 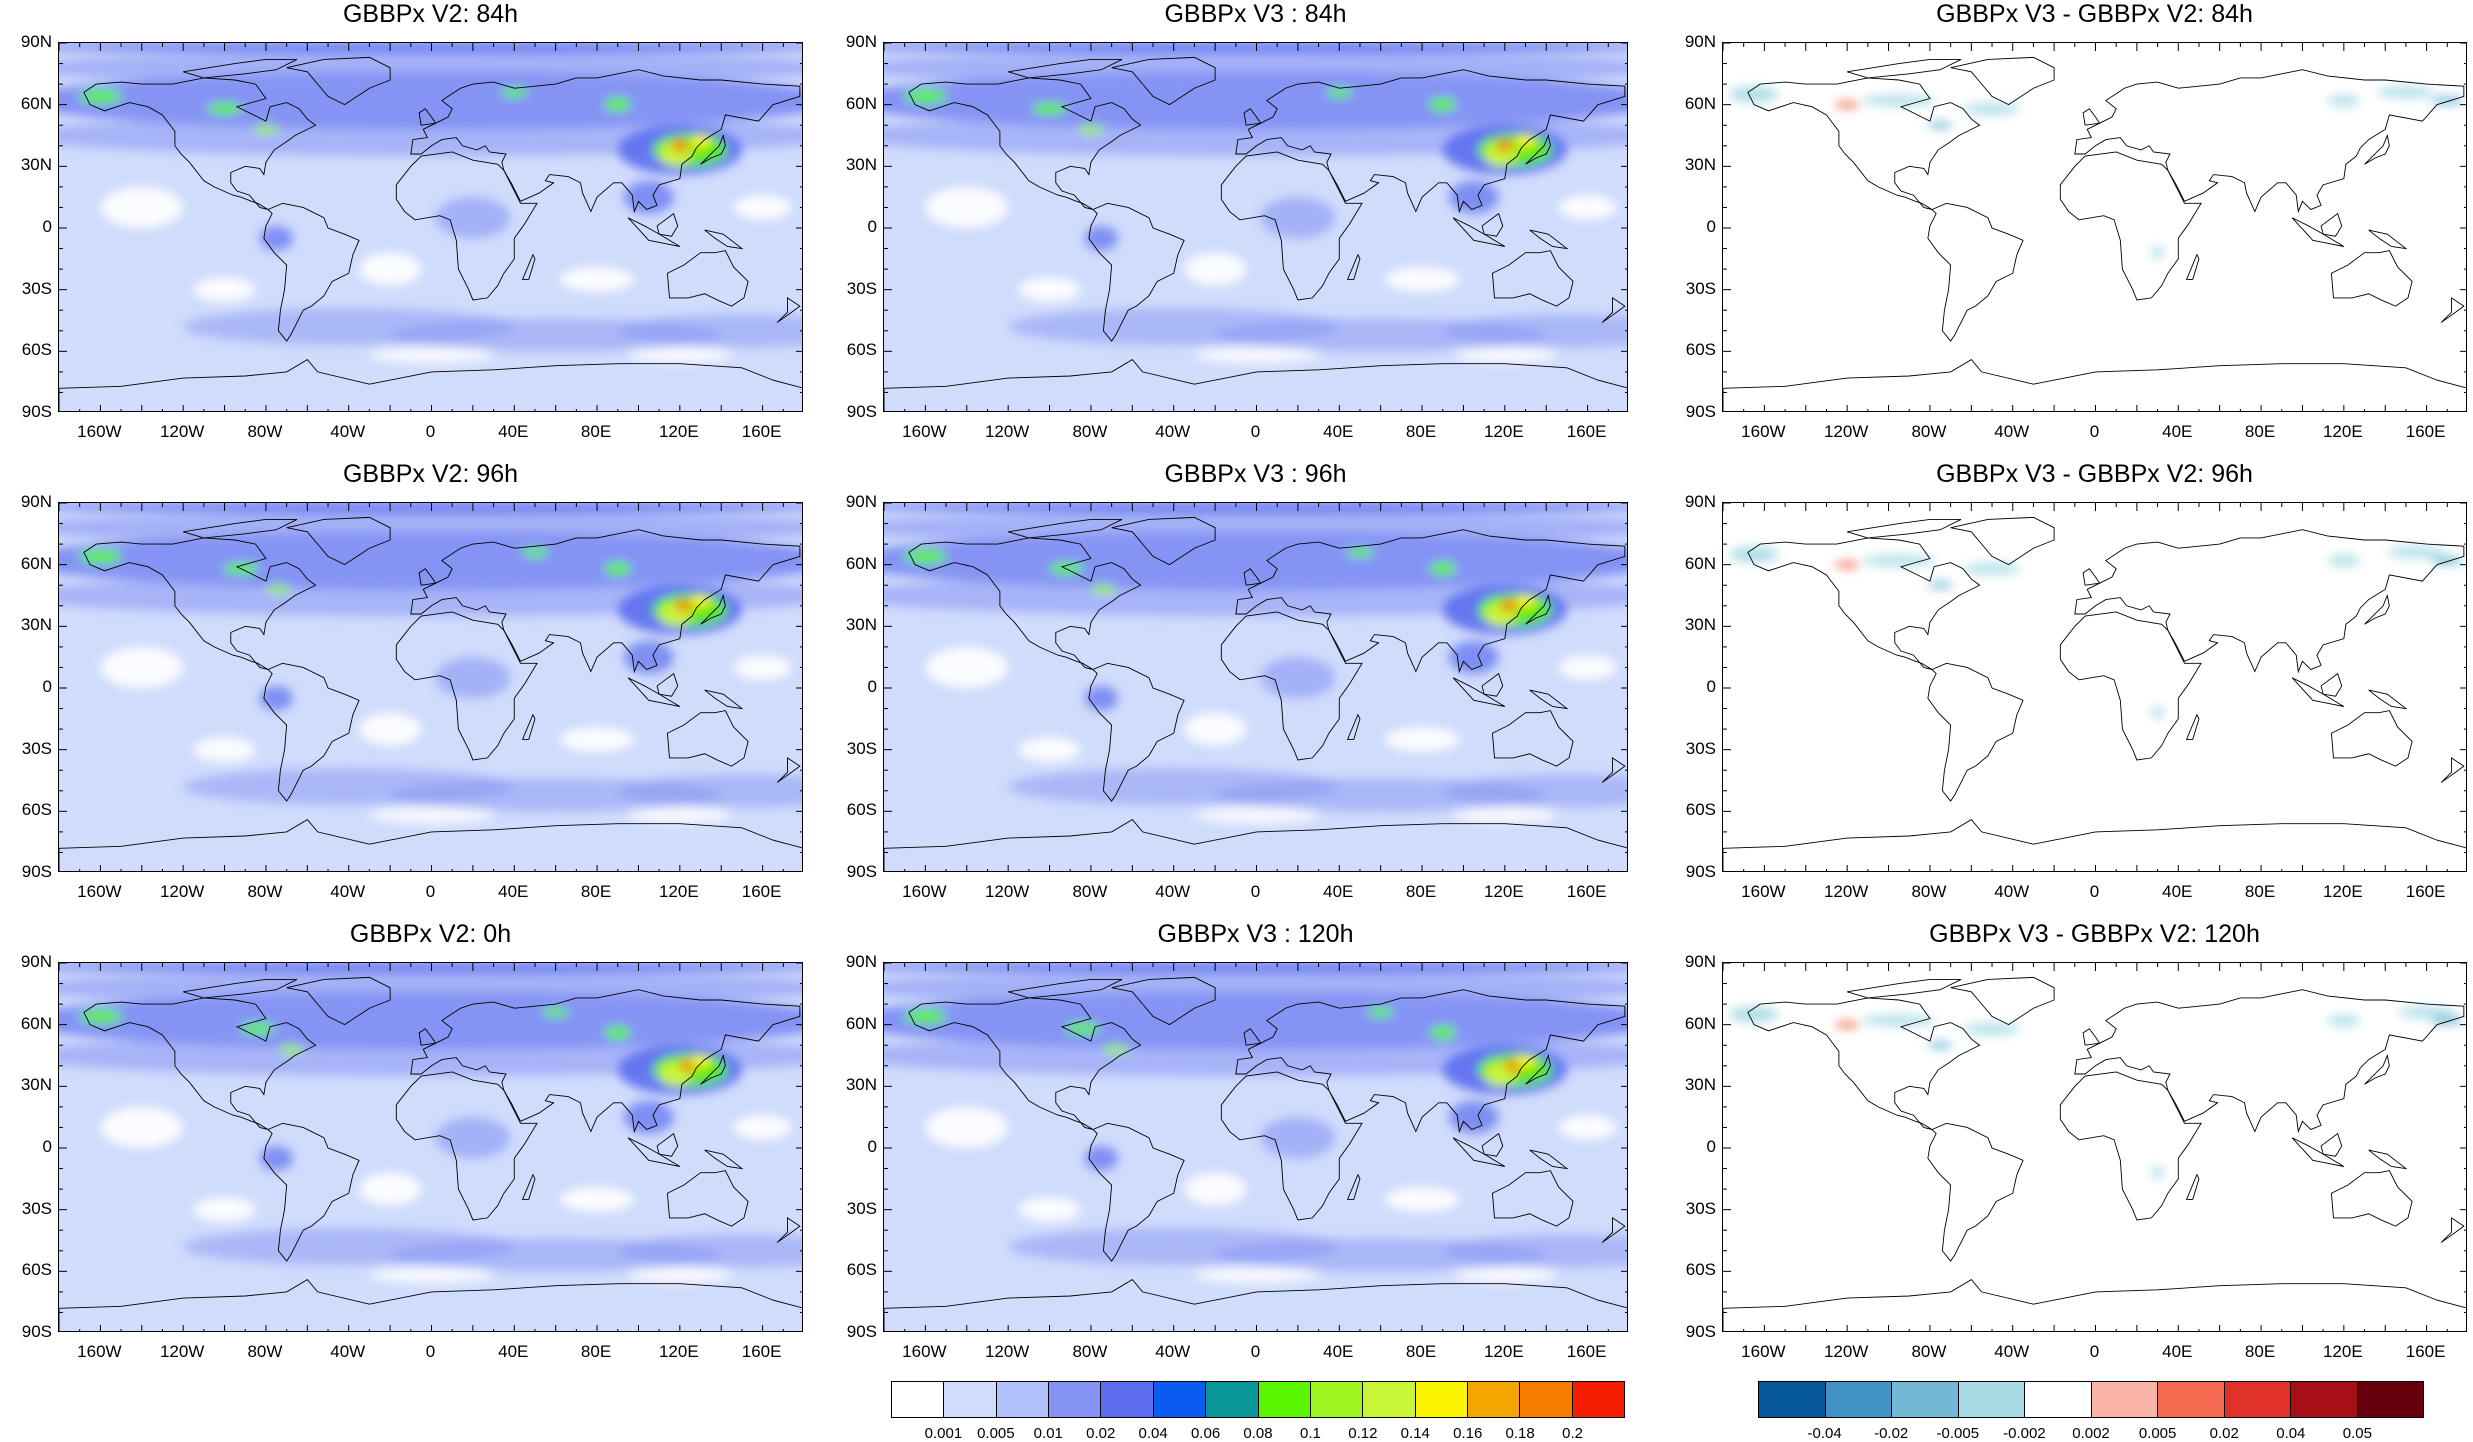 What do you see at coordinates (1090, 891) in the screenshot?
I see `longitude-tick-label: 80W` at bounding box center [1090, 891].